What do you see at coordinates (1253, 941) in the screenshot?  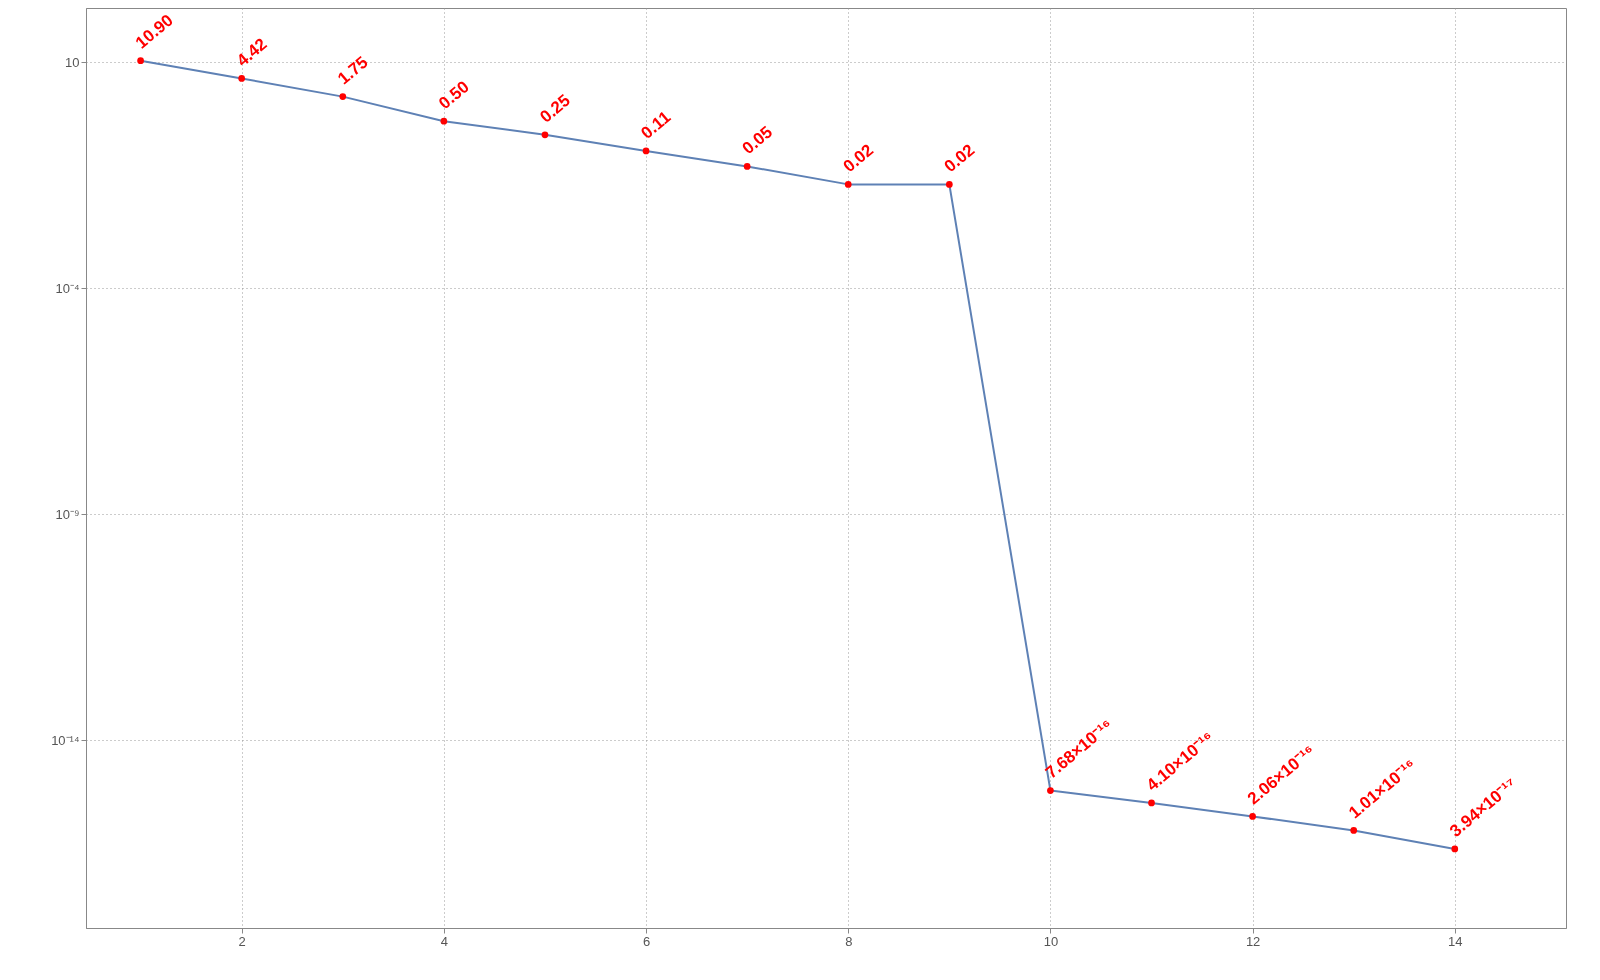 I see `x-tick-label: 12` at bounding box center [1253, 941].